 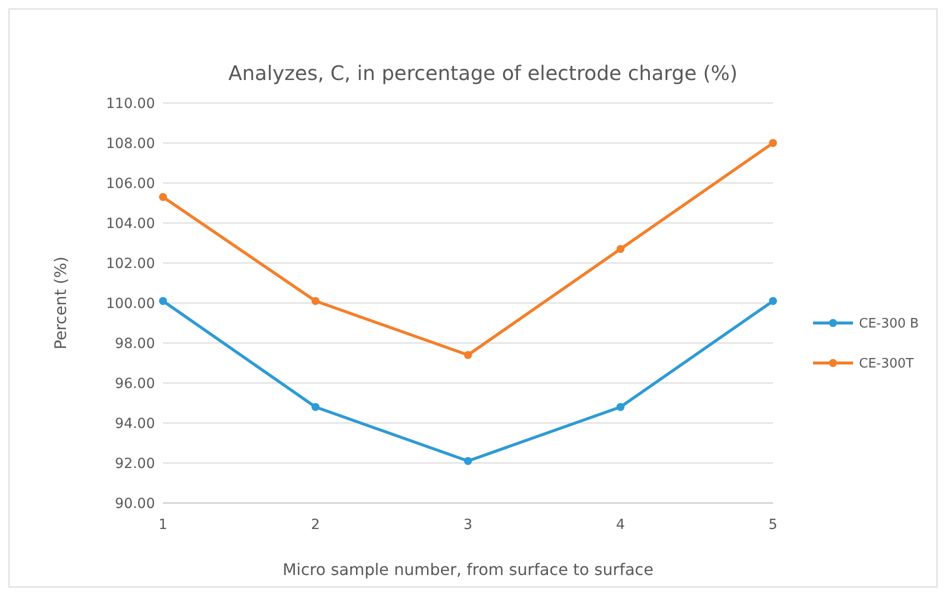 What do you see at coordinates (773, 525) in the screenshot?
I see `x-tick-label: 5` at bounding box center [773, 525].